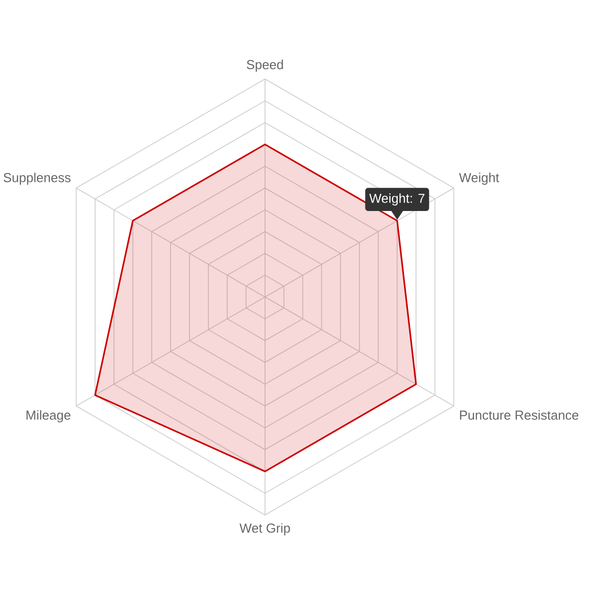 The height and width of the screenshot is (595, 595). I want to click on spoke-label: Mileage, so click(48, 416).